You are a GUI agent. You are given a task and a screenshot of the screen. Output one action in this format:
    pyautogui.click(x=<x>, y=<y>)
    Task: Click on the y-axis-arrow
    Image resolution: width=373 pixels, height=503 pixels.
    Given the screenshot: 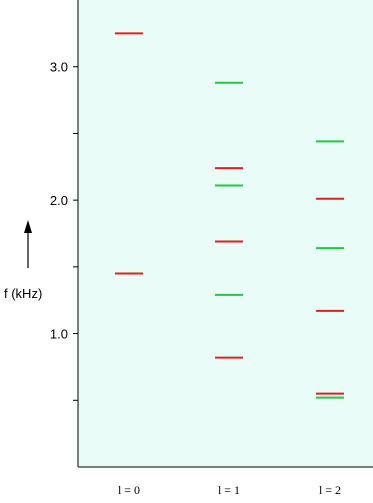 What is the action you would take?
    pyautogui.click(x=28, y=244)
    